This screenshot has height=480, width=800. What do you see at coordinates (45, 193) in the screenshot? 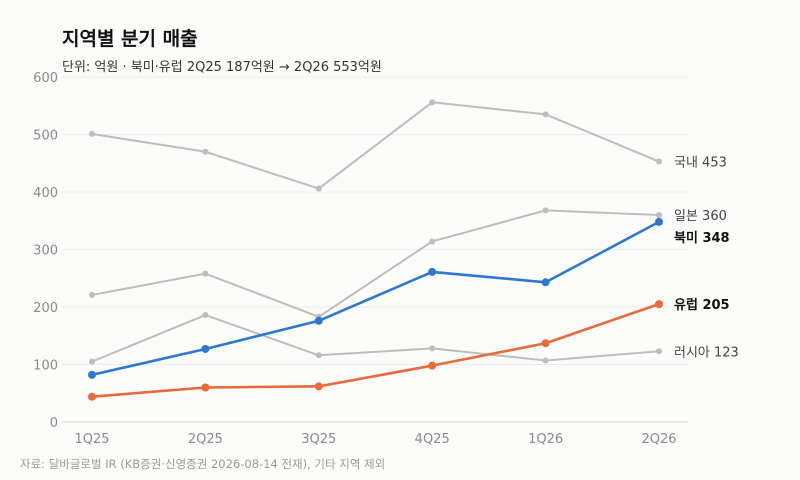
I see `y-tick-label: 400` at bounding box center [45, 193].